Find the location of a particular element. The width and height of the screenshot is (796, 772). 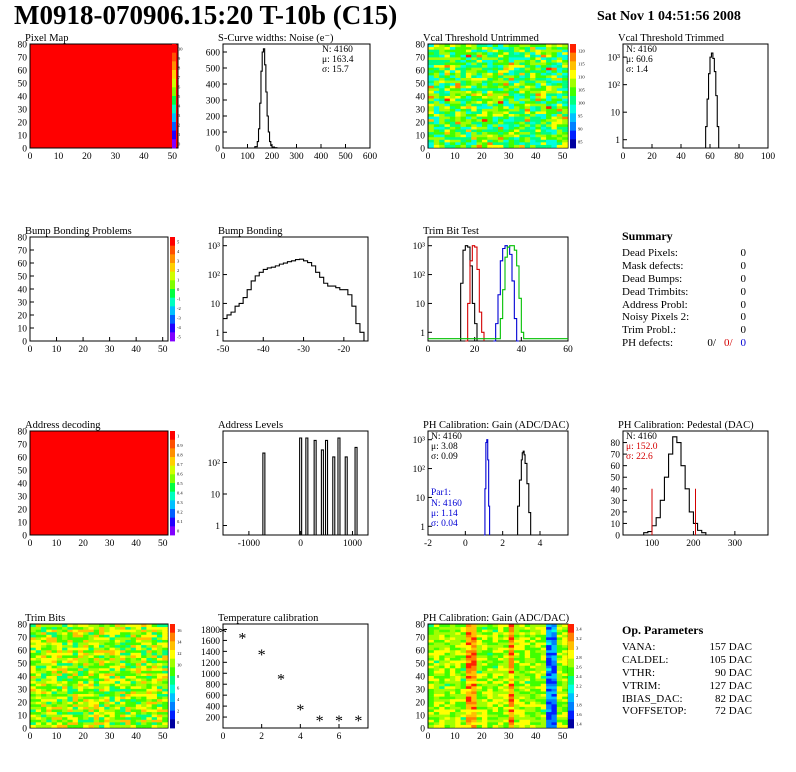

x-tick-label: 0 is located at coordinates (223, 737).